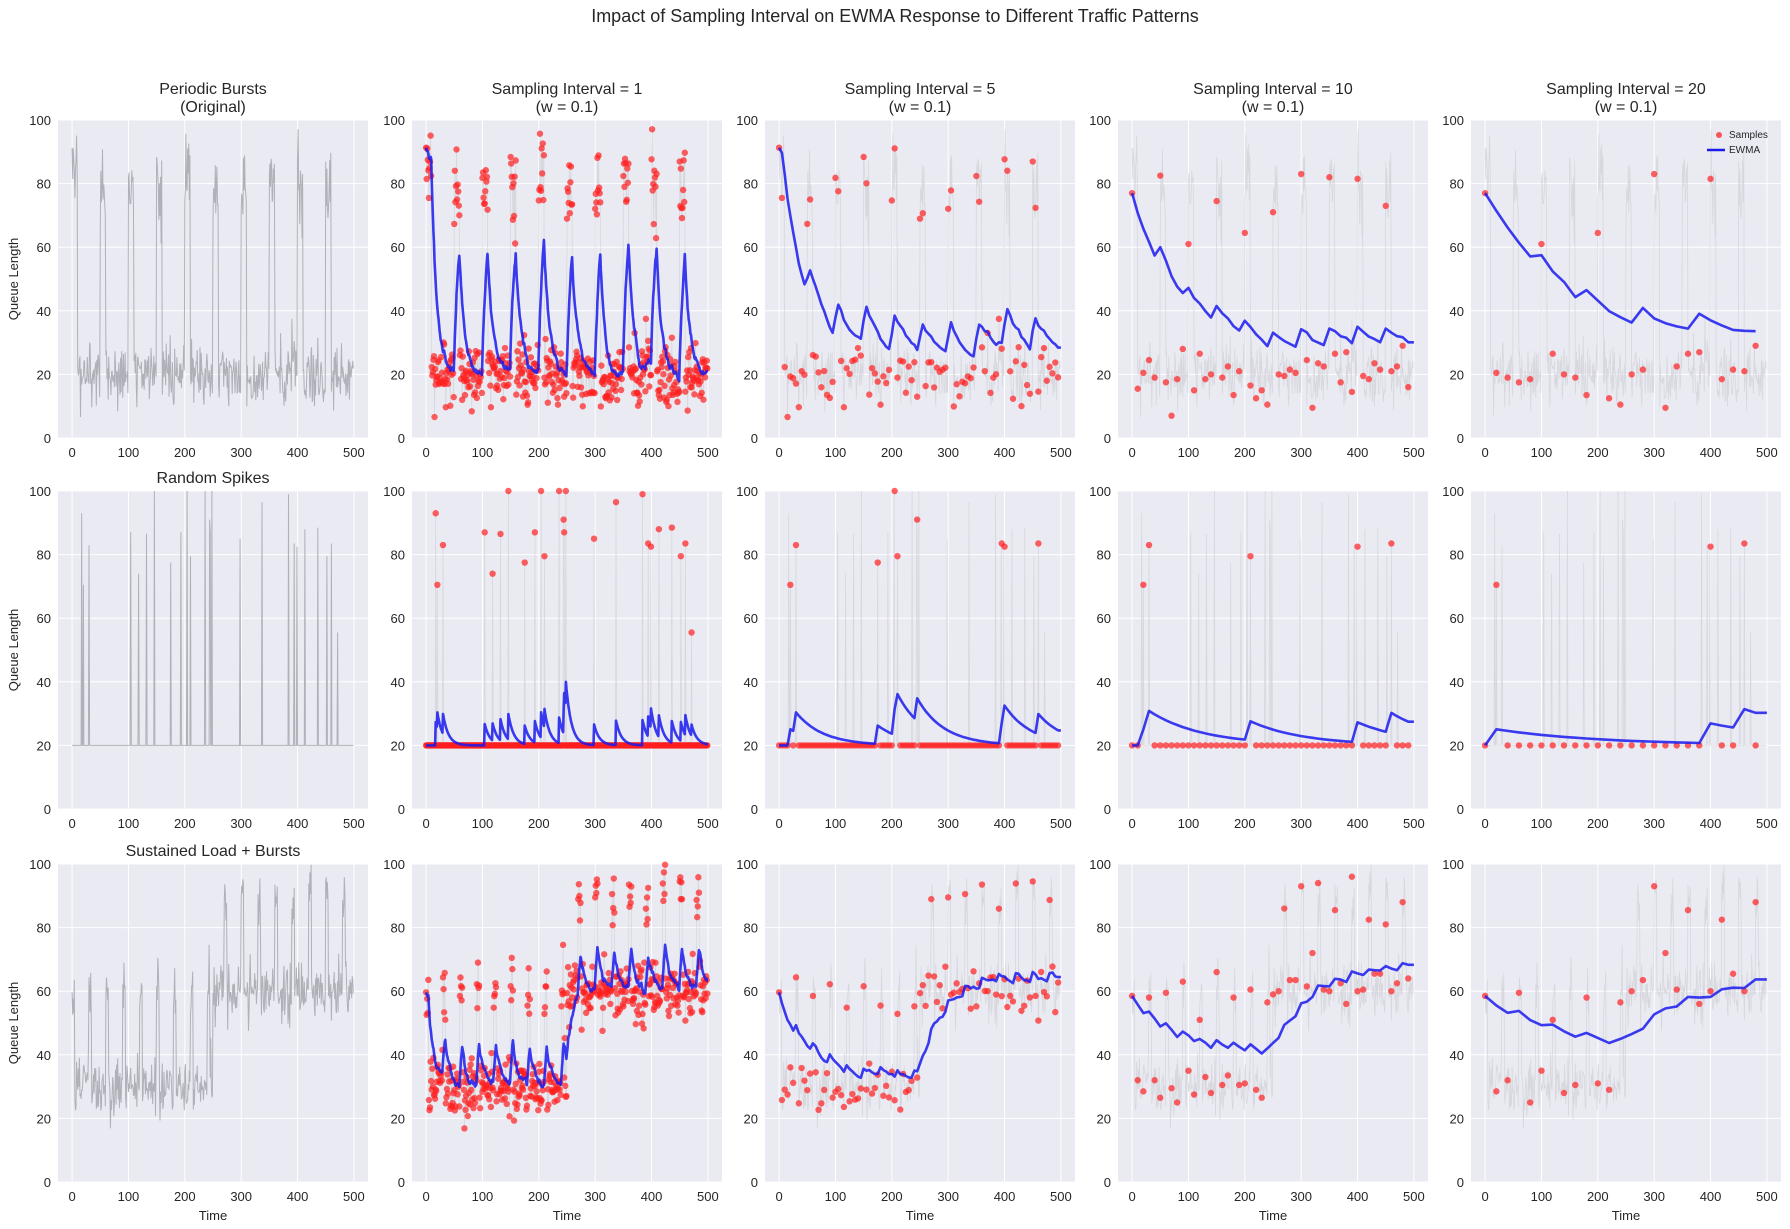 This screenshot has width=1790, height=1229. What do you see at coordinates (836, 823) in the screenshot?
I see `x-tick-label: 100` at bounding box center [836, 823].